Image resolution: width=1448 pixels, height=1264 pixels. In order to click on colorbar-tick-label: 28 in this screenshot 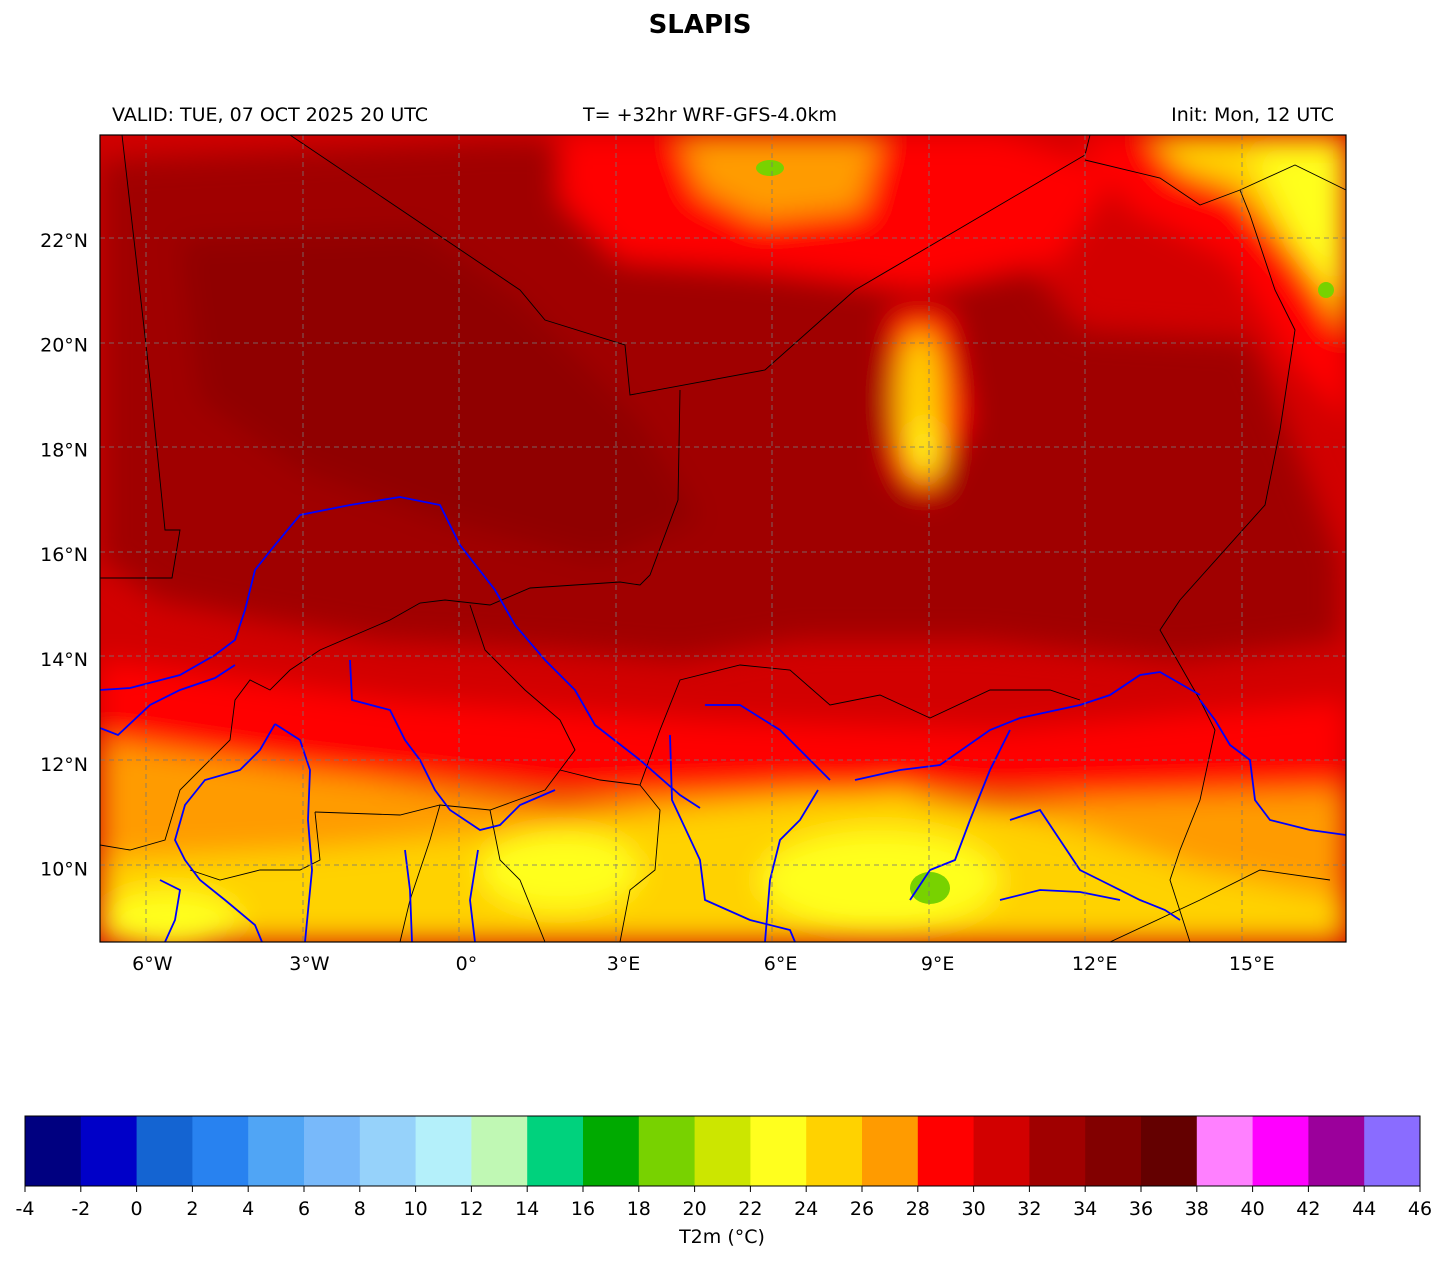, I will do `click(917, 1209)`.